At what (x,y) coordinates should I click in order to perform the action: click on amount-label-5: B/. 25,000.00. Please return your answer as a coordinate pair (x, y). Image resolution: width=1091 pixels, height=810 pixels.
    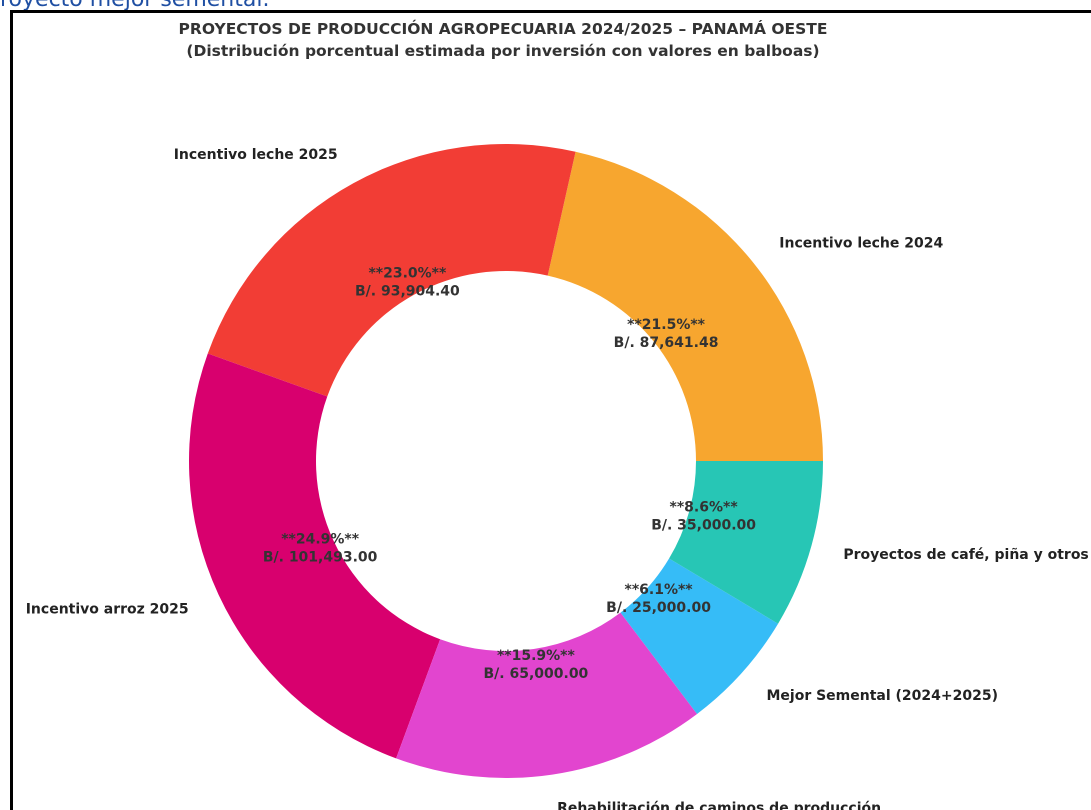
    Looking at the image, I should click on (658, 608).